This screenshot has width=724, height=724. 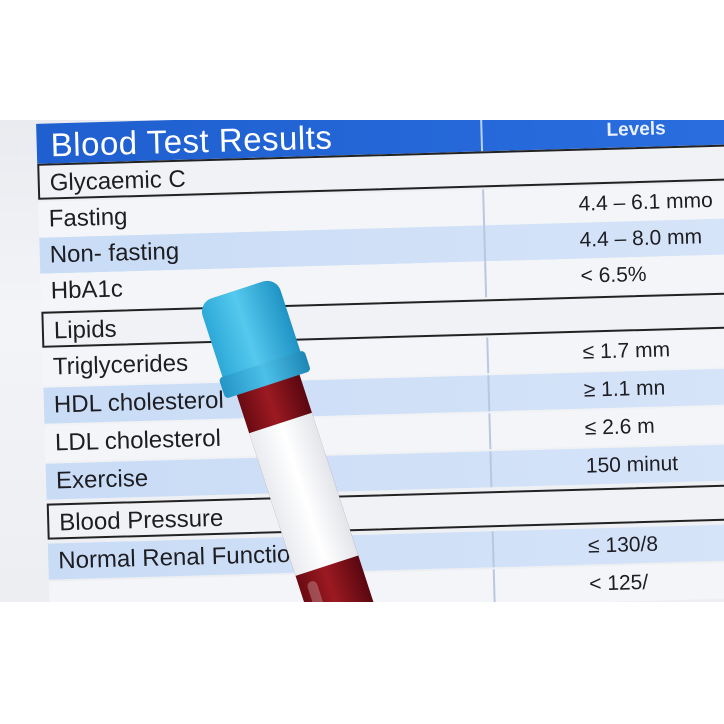 What do you see at coordinates (623, 545) in the screenshot?
I see `result-value: ≤ 130/8` at bounding box center [623, 545].